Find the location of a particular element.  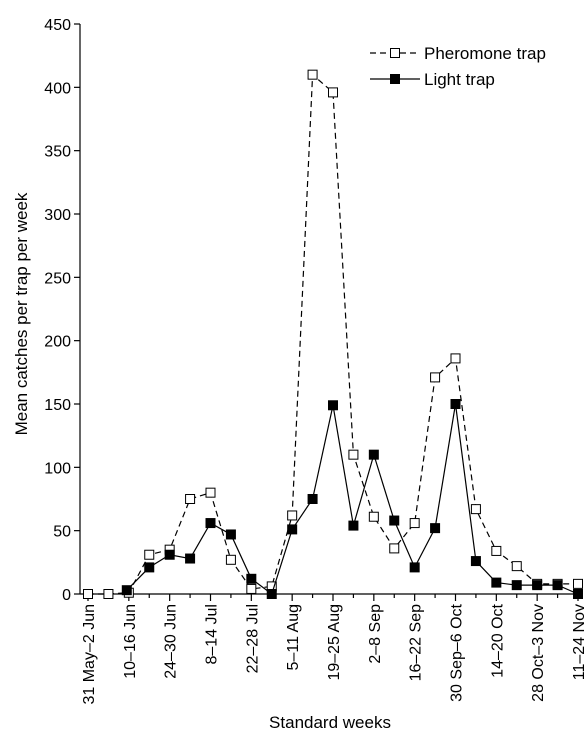

x-tick-label: 16–22 Sep is located at coordinates (416, 643).